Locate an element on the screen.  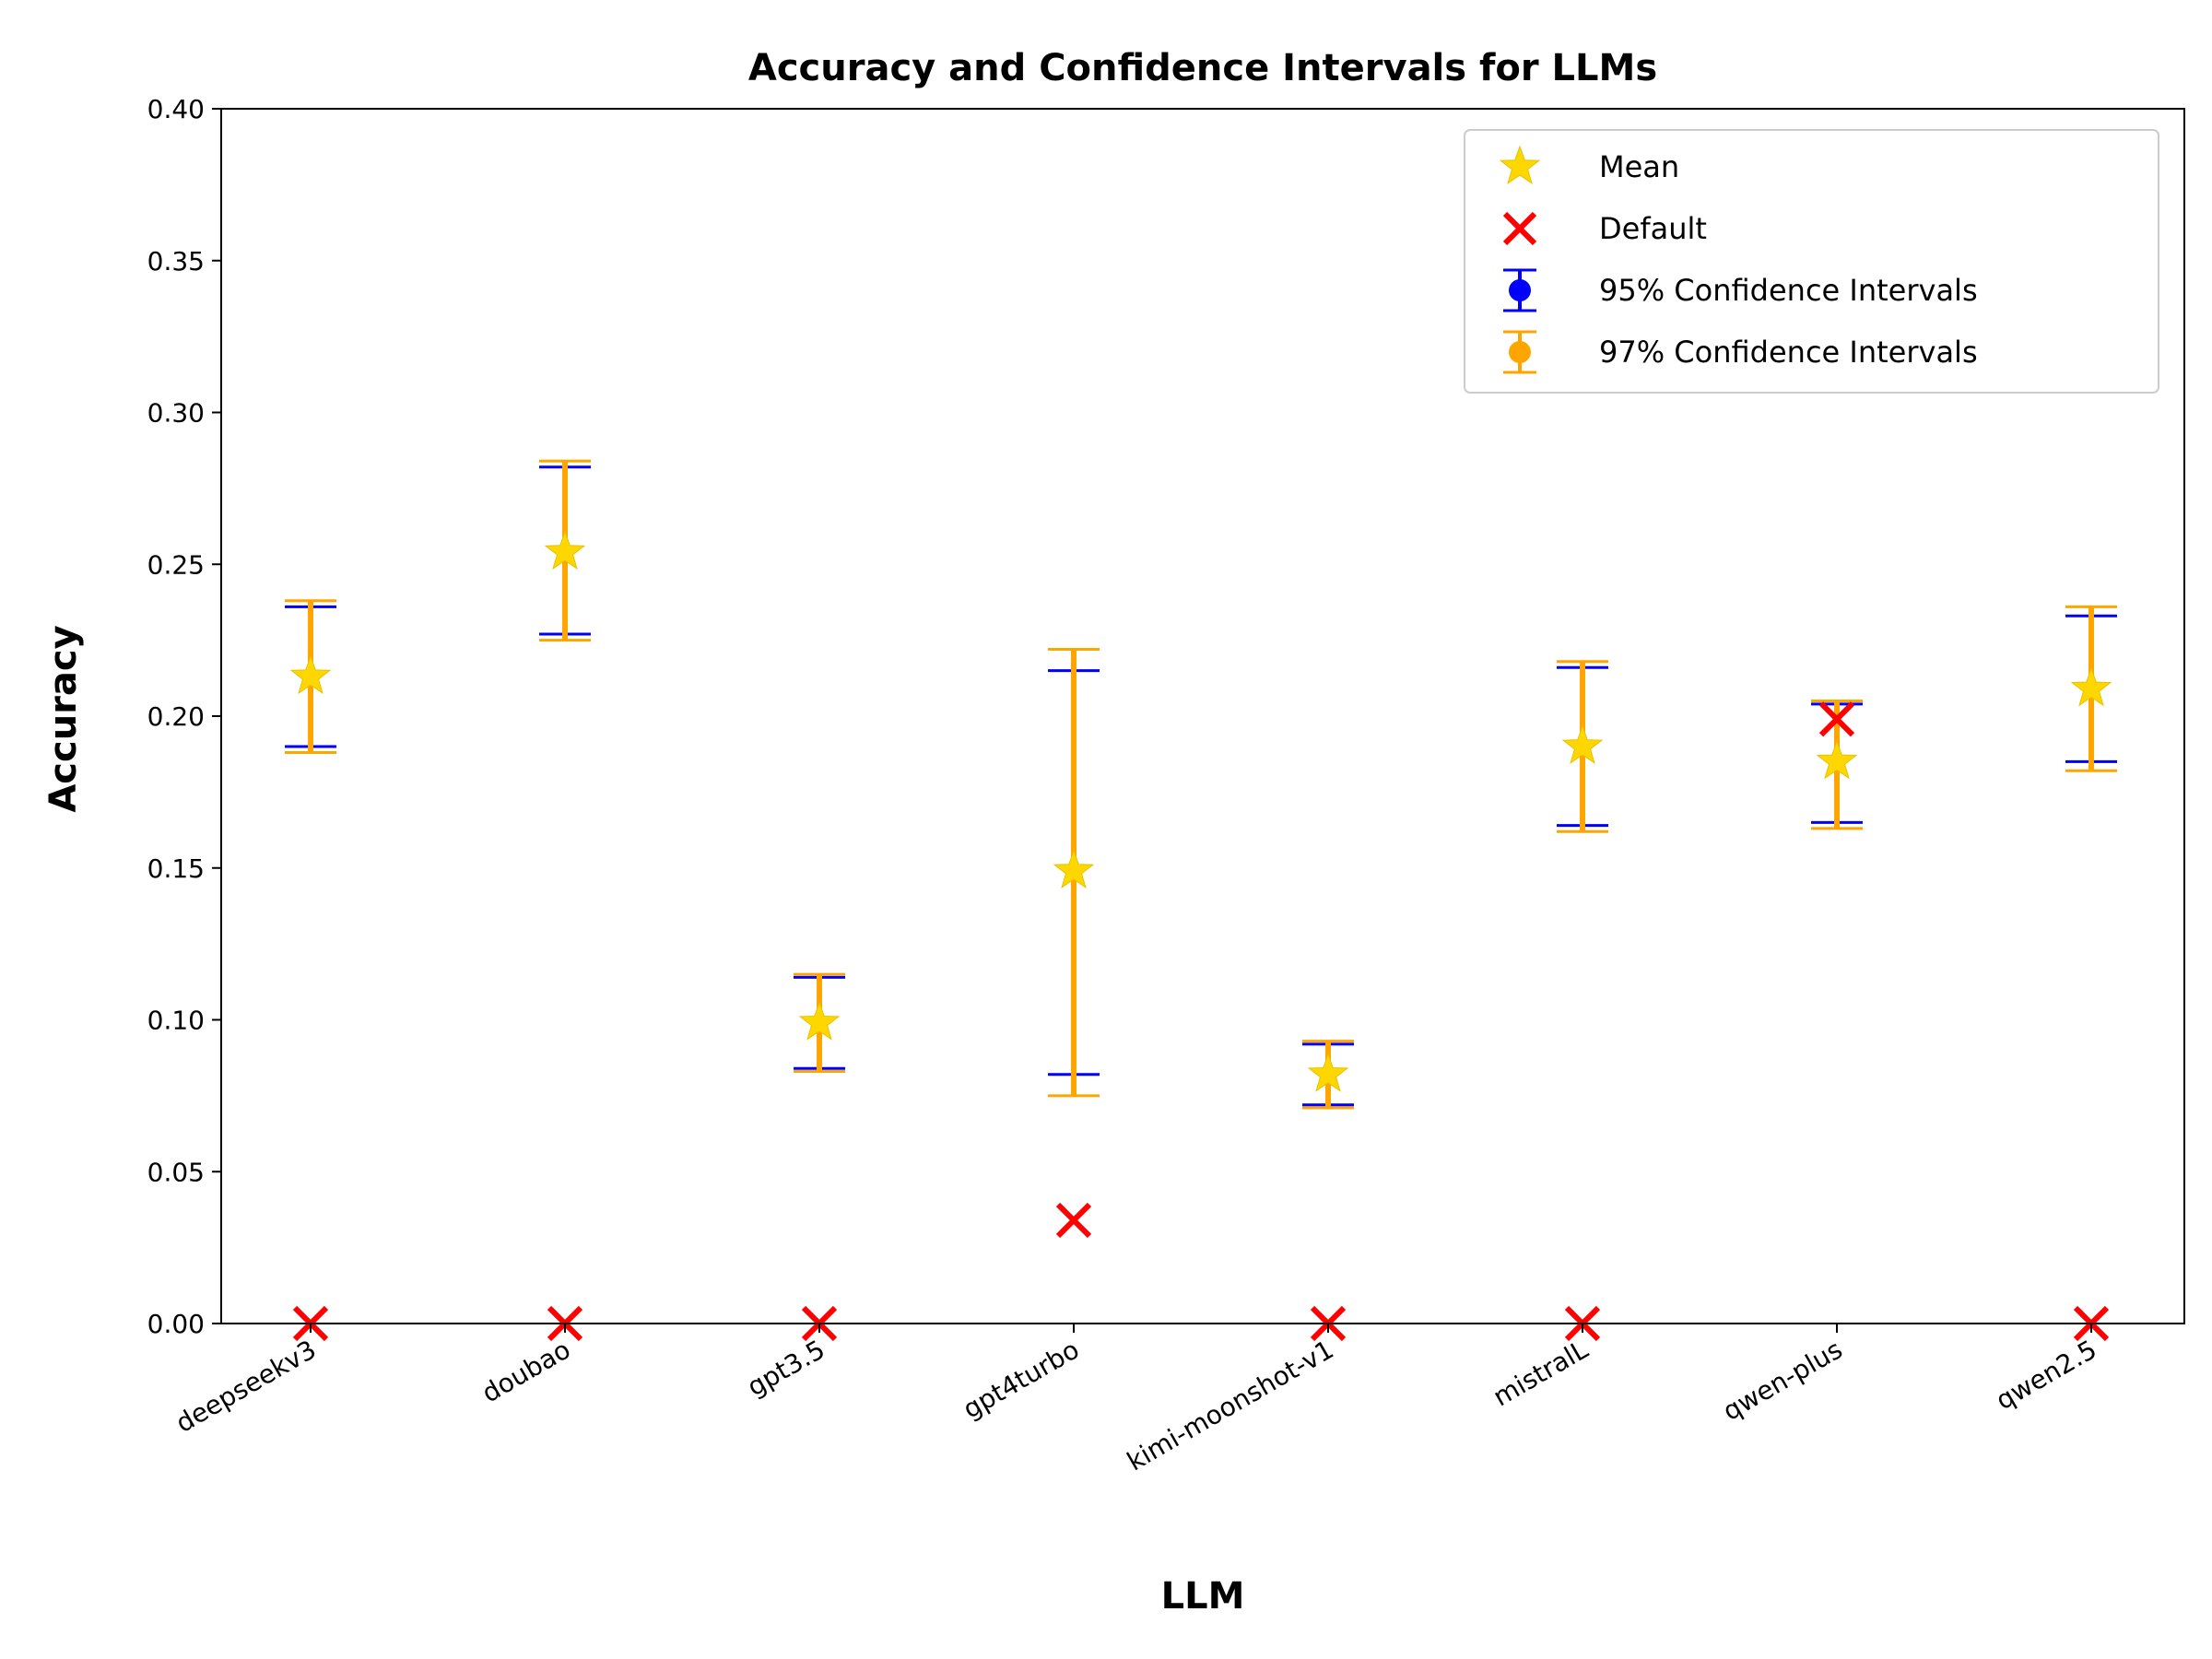
legend-box is located at coordinates (1811, 261).